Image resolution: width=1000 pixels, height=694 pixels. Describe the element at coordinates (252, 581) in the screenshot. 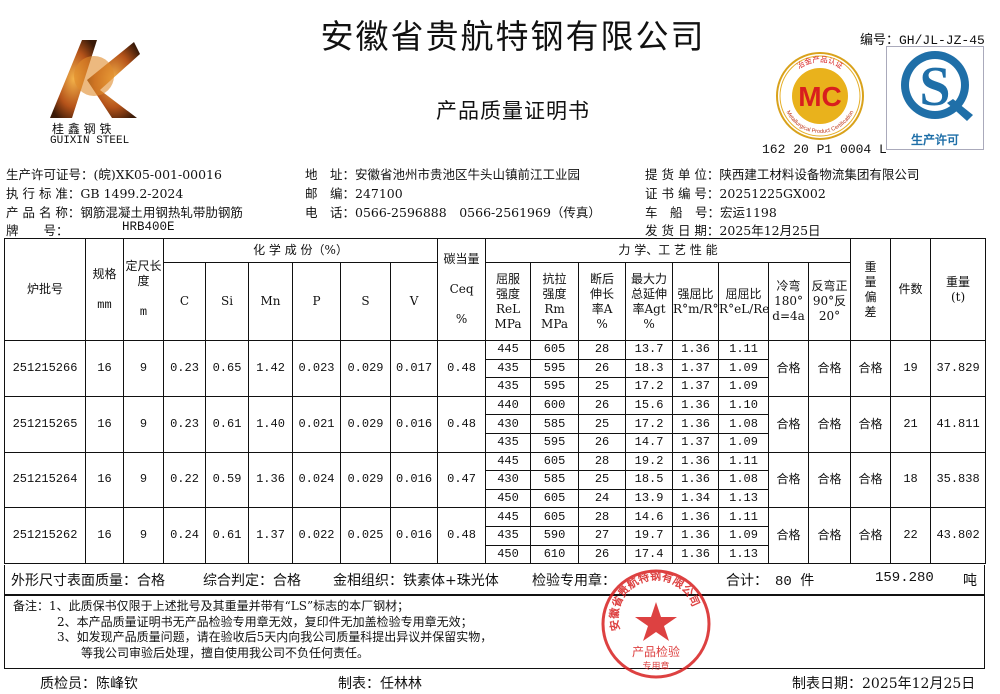

I see `overall-judgement: 综合判定：合格` at that location.